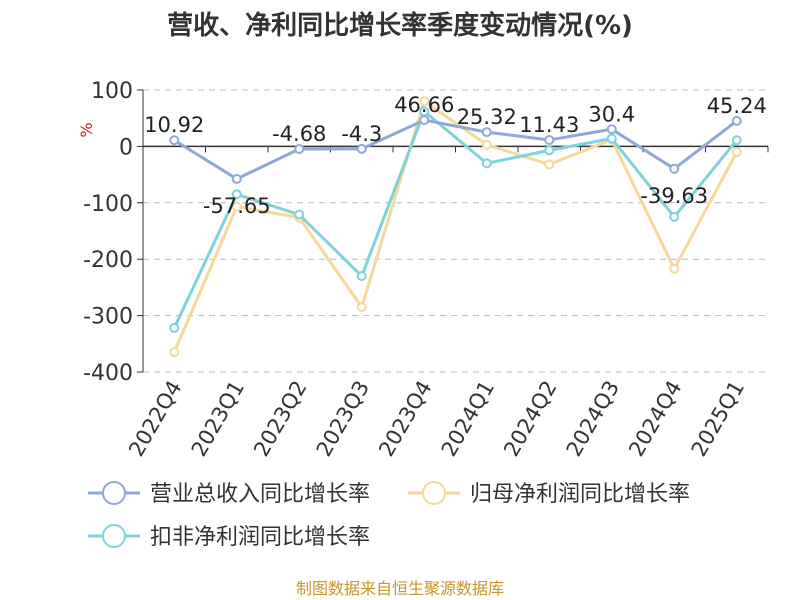 The height and width of the screenshot is (600, 800). Describe the element at coordinates (611, 114) in the screenshot. I see `data-label: 30.4` at that location.